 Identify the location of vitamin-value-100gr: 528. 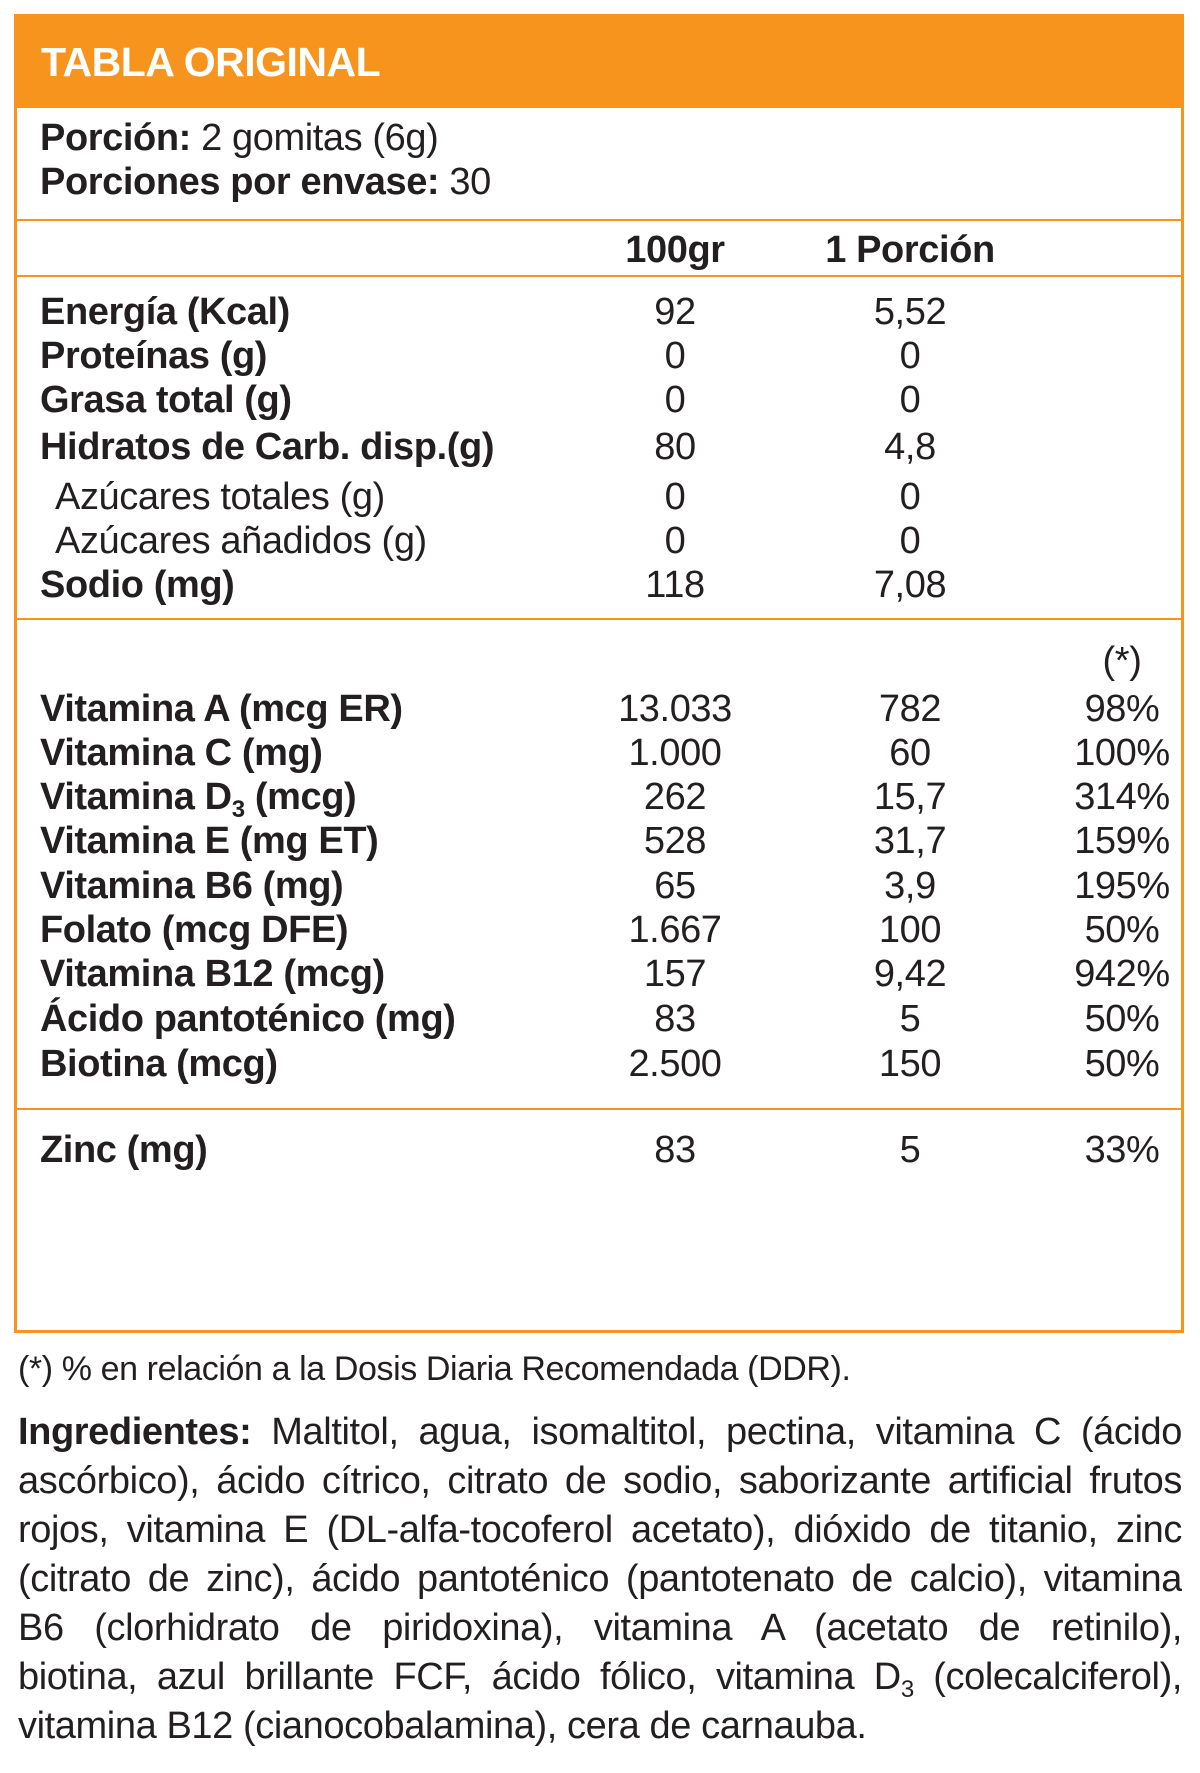
(675, 841).